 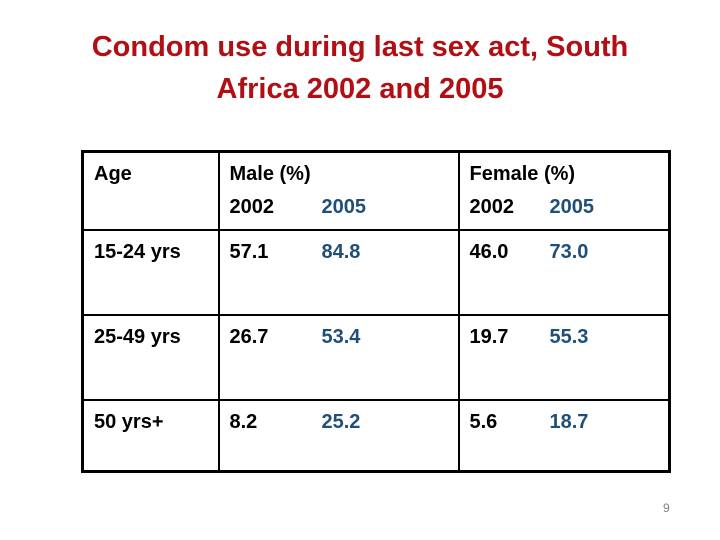 I want to click on page-number: 9, so click(x=666, y=508).